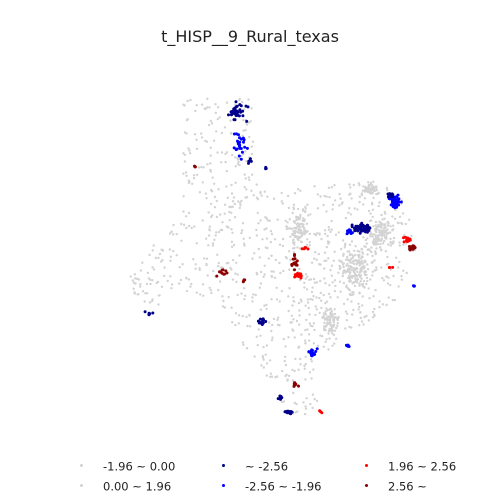 The height and width of the screenshot is (500, 500). I want to click on legend-dot-icon, so click(223, 465).